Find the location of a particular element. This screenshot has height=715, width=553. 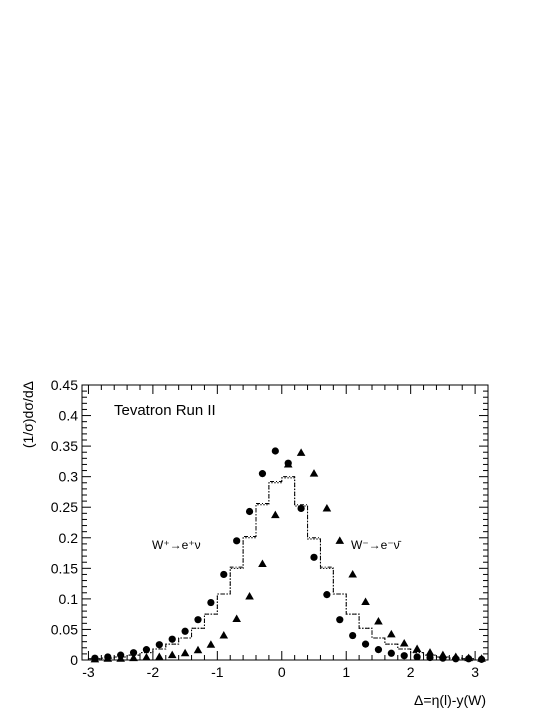

x-tick-label: 2 is located at coordinates (411, 672).